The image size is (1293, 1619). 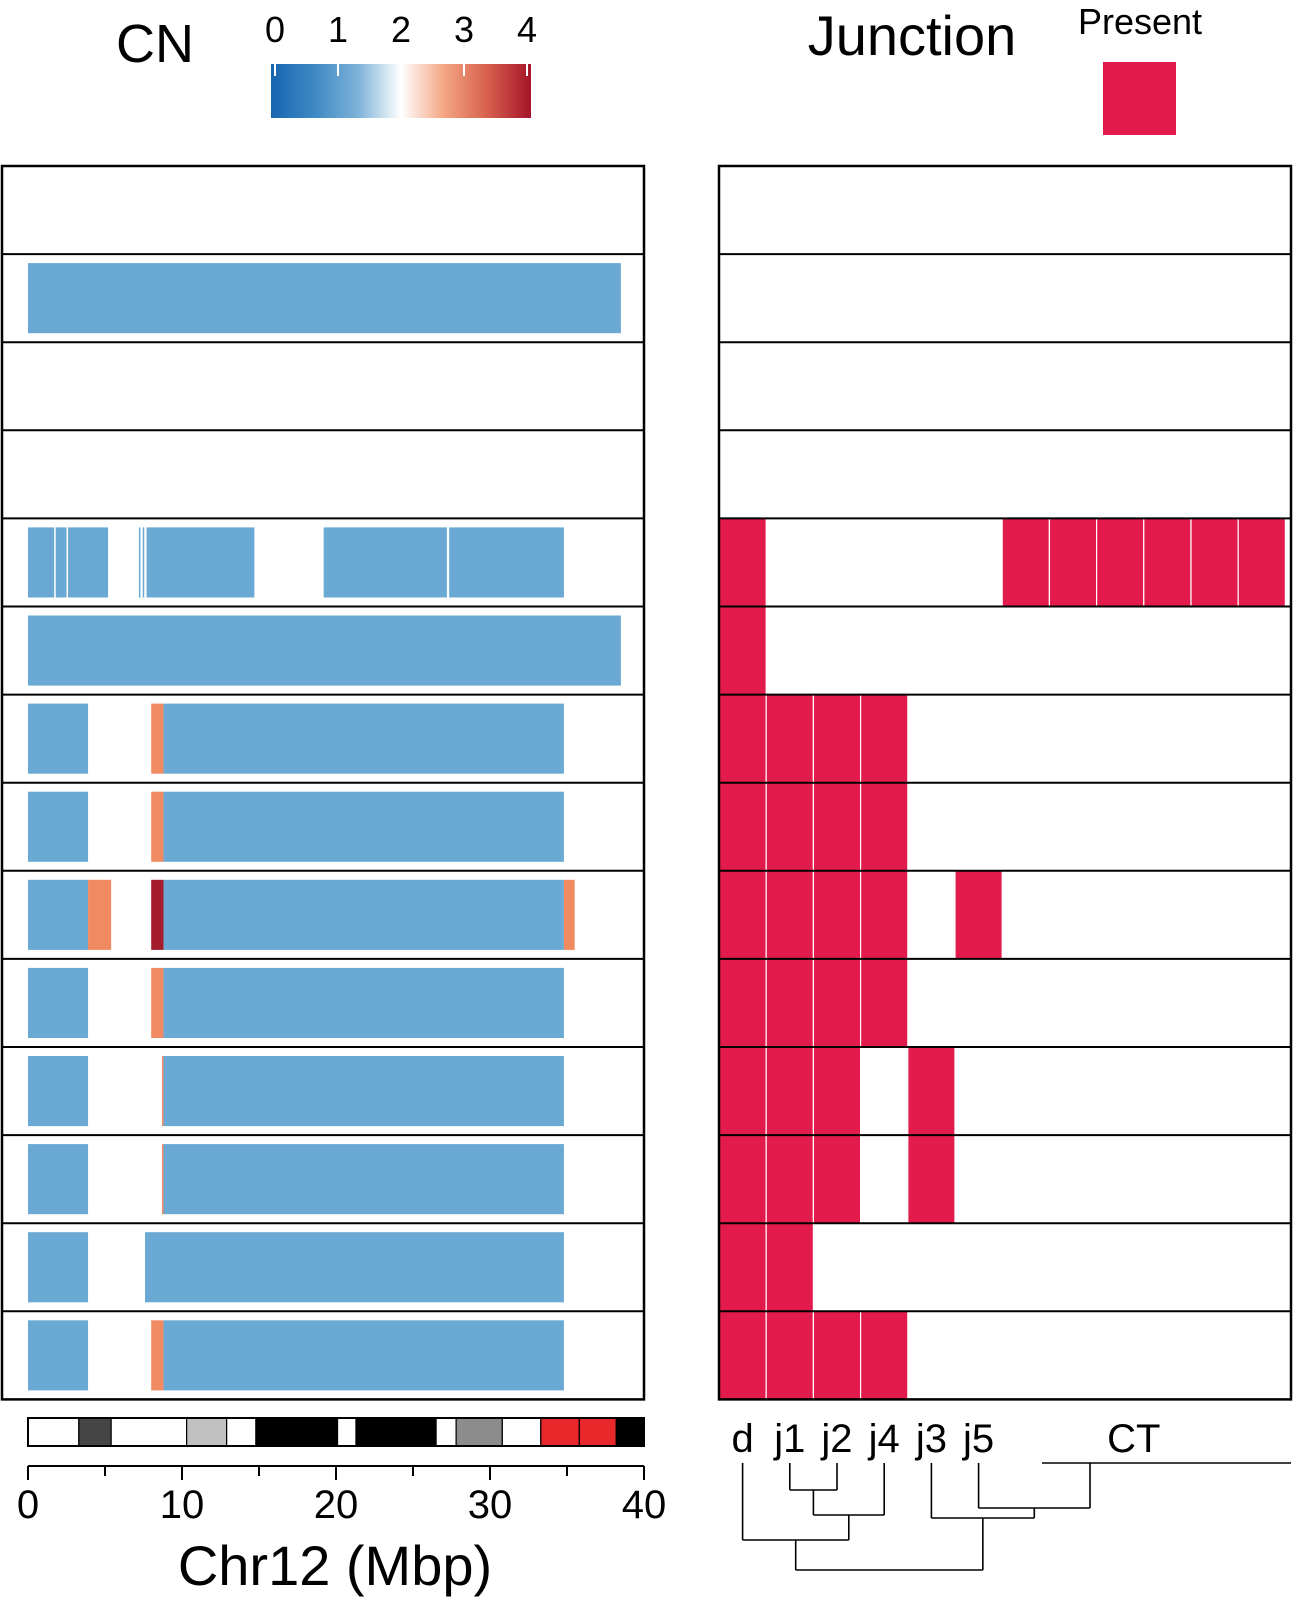 What do you see at coordinates (490, 1505) in the screenshot?
I see `x-axis-tick-label: 30` at bounding box center [490, 1505].